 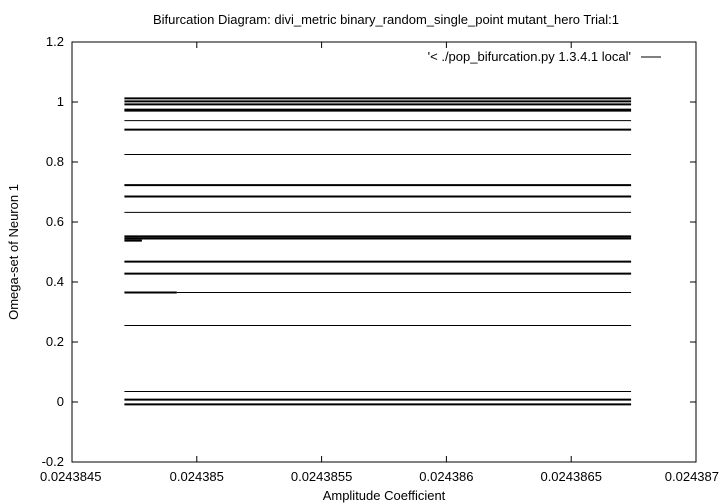 What do you see at coordinates (529, 56) in the screenshot?
I see `legend-label: '< ./pop_bifurcation.py 1.3.4.1 local'` at bounding box center [529, 56].